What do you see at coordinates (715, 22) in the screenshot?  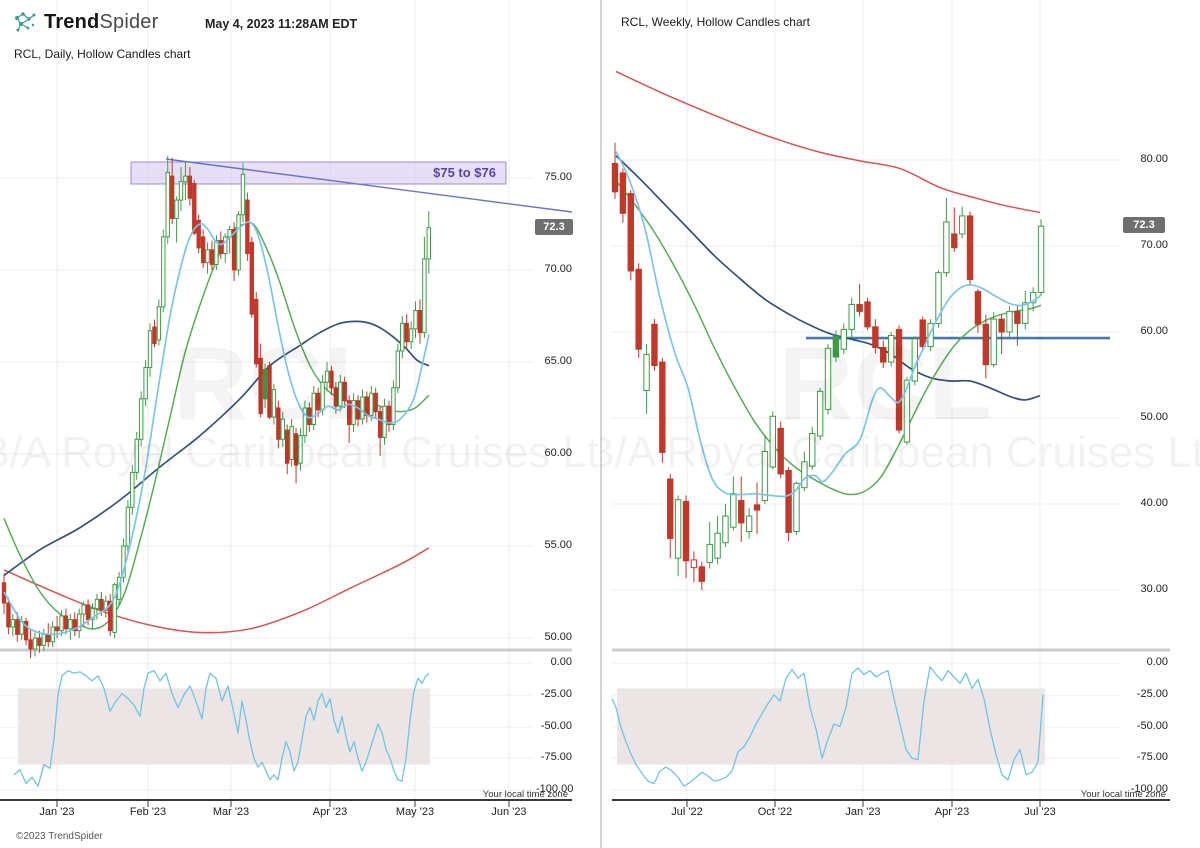 I see `weekly-chart-title: RCL, Weekly, Hollow Candles chart` at bounding box center [715, 22].